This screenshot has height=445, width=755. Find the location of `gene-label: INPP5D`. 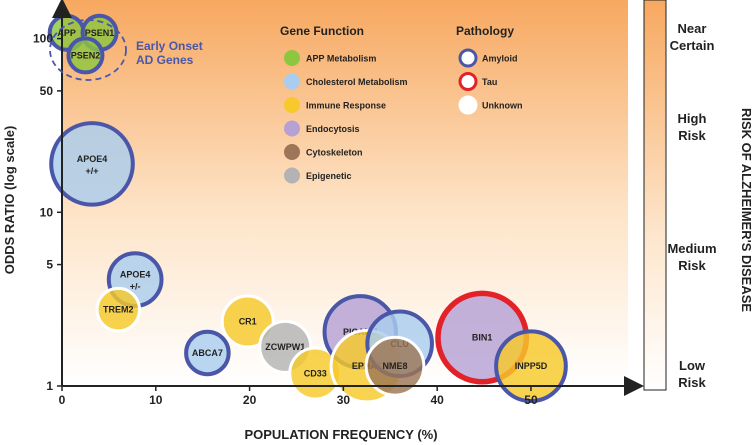

gene-label: INPP5D is located at coordinates (531, 366).